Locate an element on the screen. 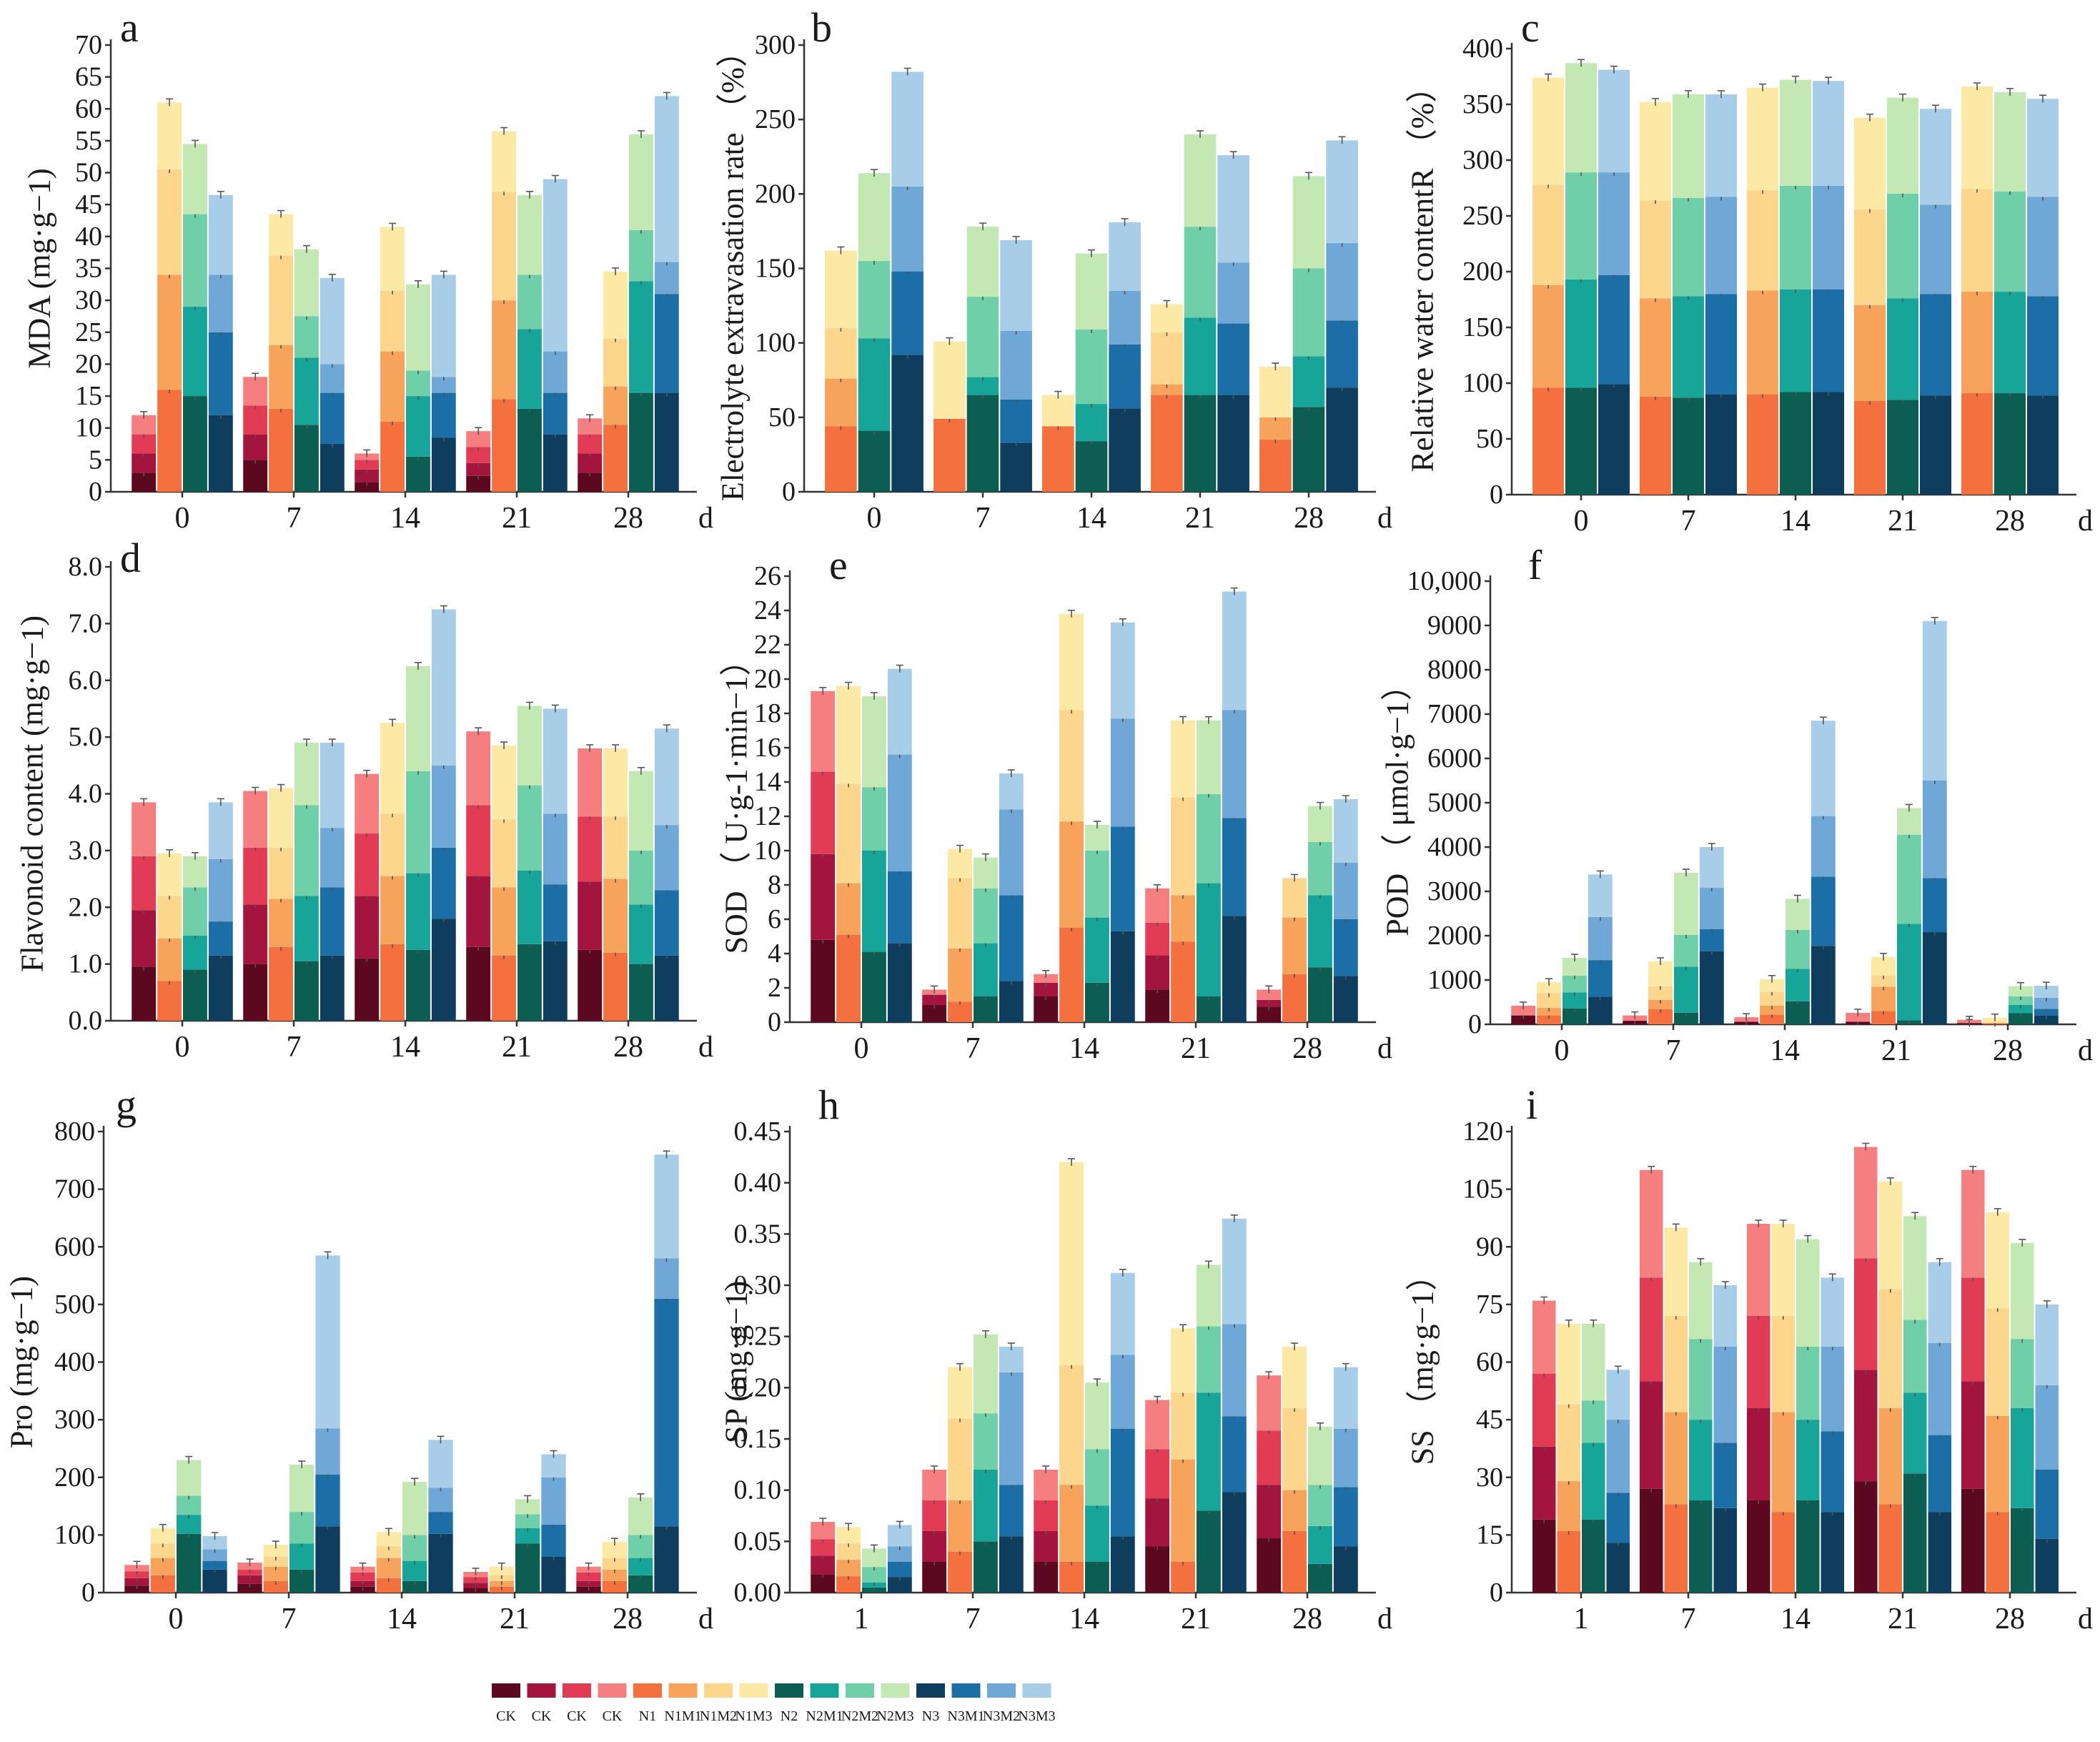 Image resolution: width=2100 pixels, height=1742 pixels. legend-item: N1M3 is located at coordinates (754, 1704).